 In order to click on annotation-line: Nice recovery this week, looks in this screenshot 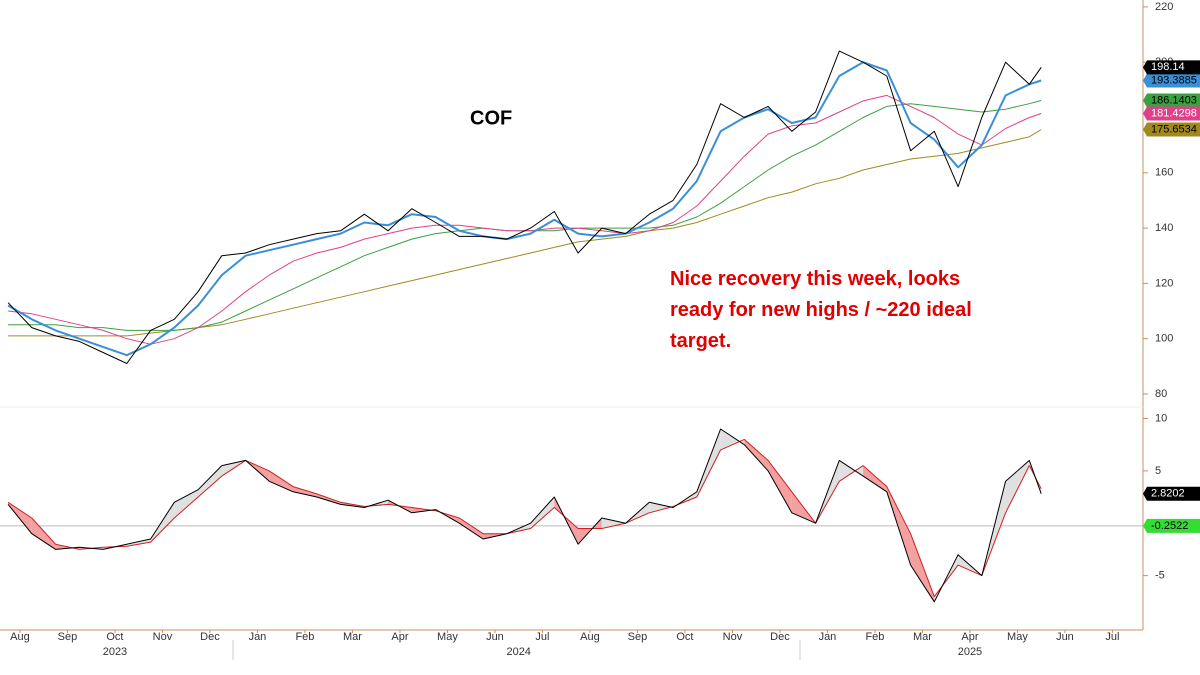, I will do `click(815, 279)`.